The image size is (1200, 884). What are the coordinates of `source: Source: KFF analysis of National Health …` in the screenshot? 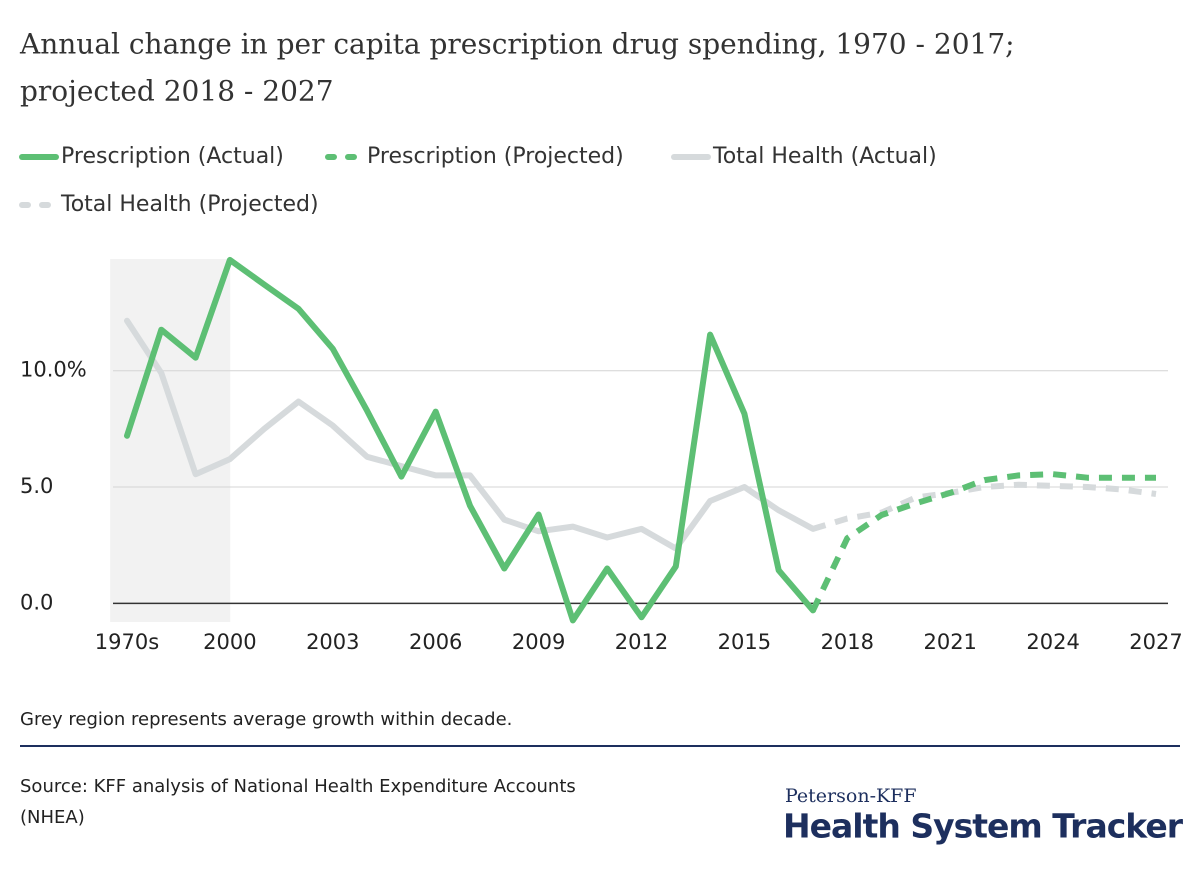 It's located at (298, 786).